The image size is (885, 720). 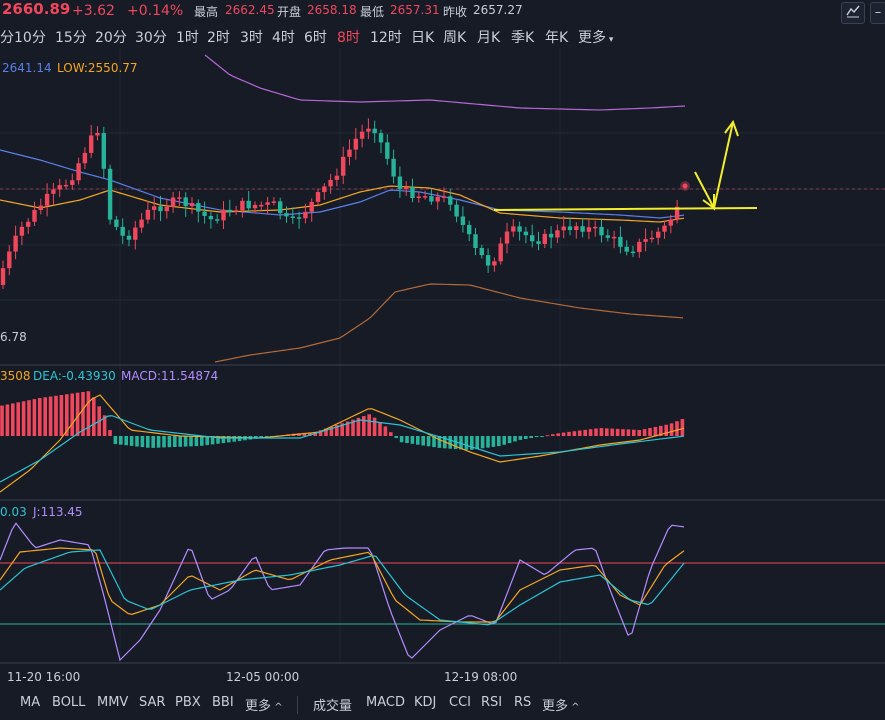 What do you see at coordinates (853, 13) in the screenshot?
I see `chart-settings-icon` at bounding box center [853, 13].